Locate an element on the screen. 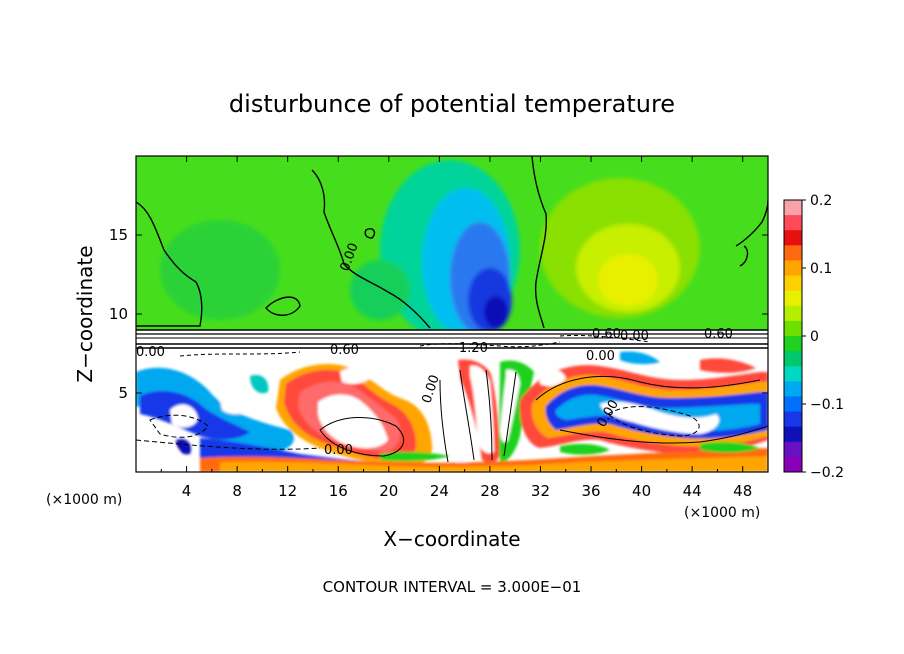  y-tick-label: 10 is located at coordinates (118, 314).